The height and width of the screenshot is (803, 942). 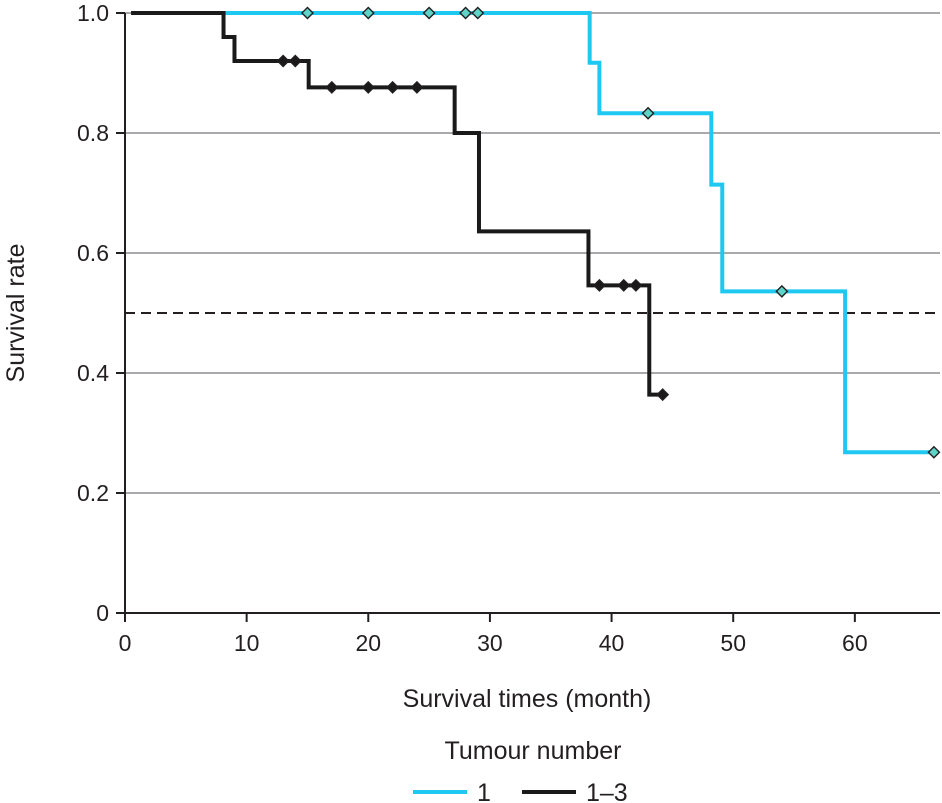 What do you see at coordinates (93, 253) in the screenshot?
I see `y-tick-label: 0.6` at bounding box center [93, 253].